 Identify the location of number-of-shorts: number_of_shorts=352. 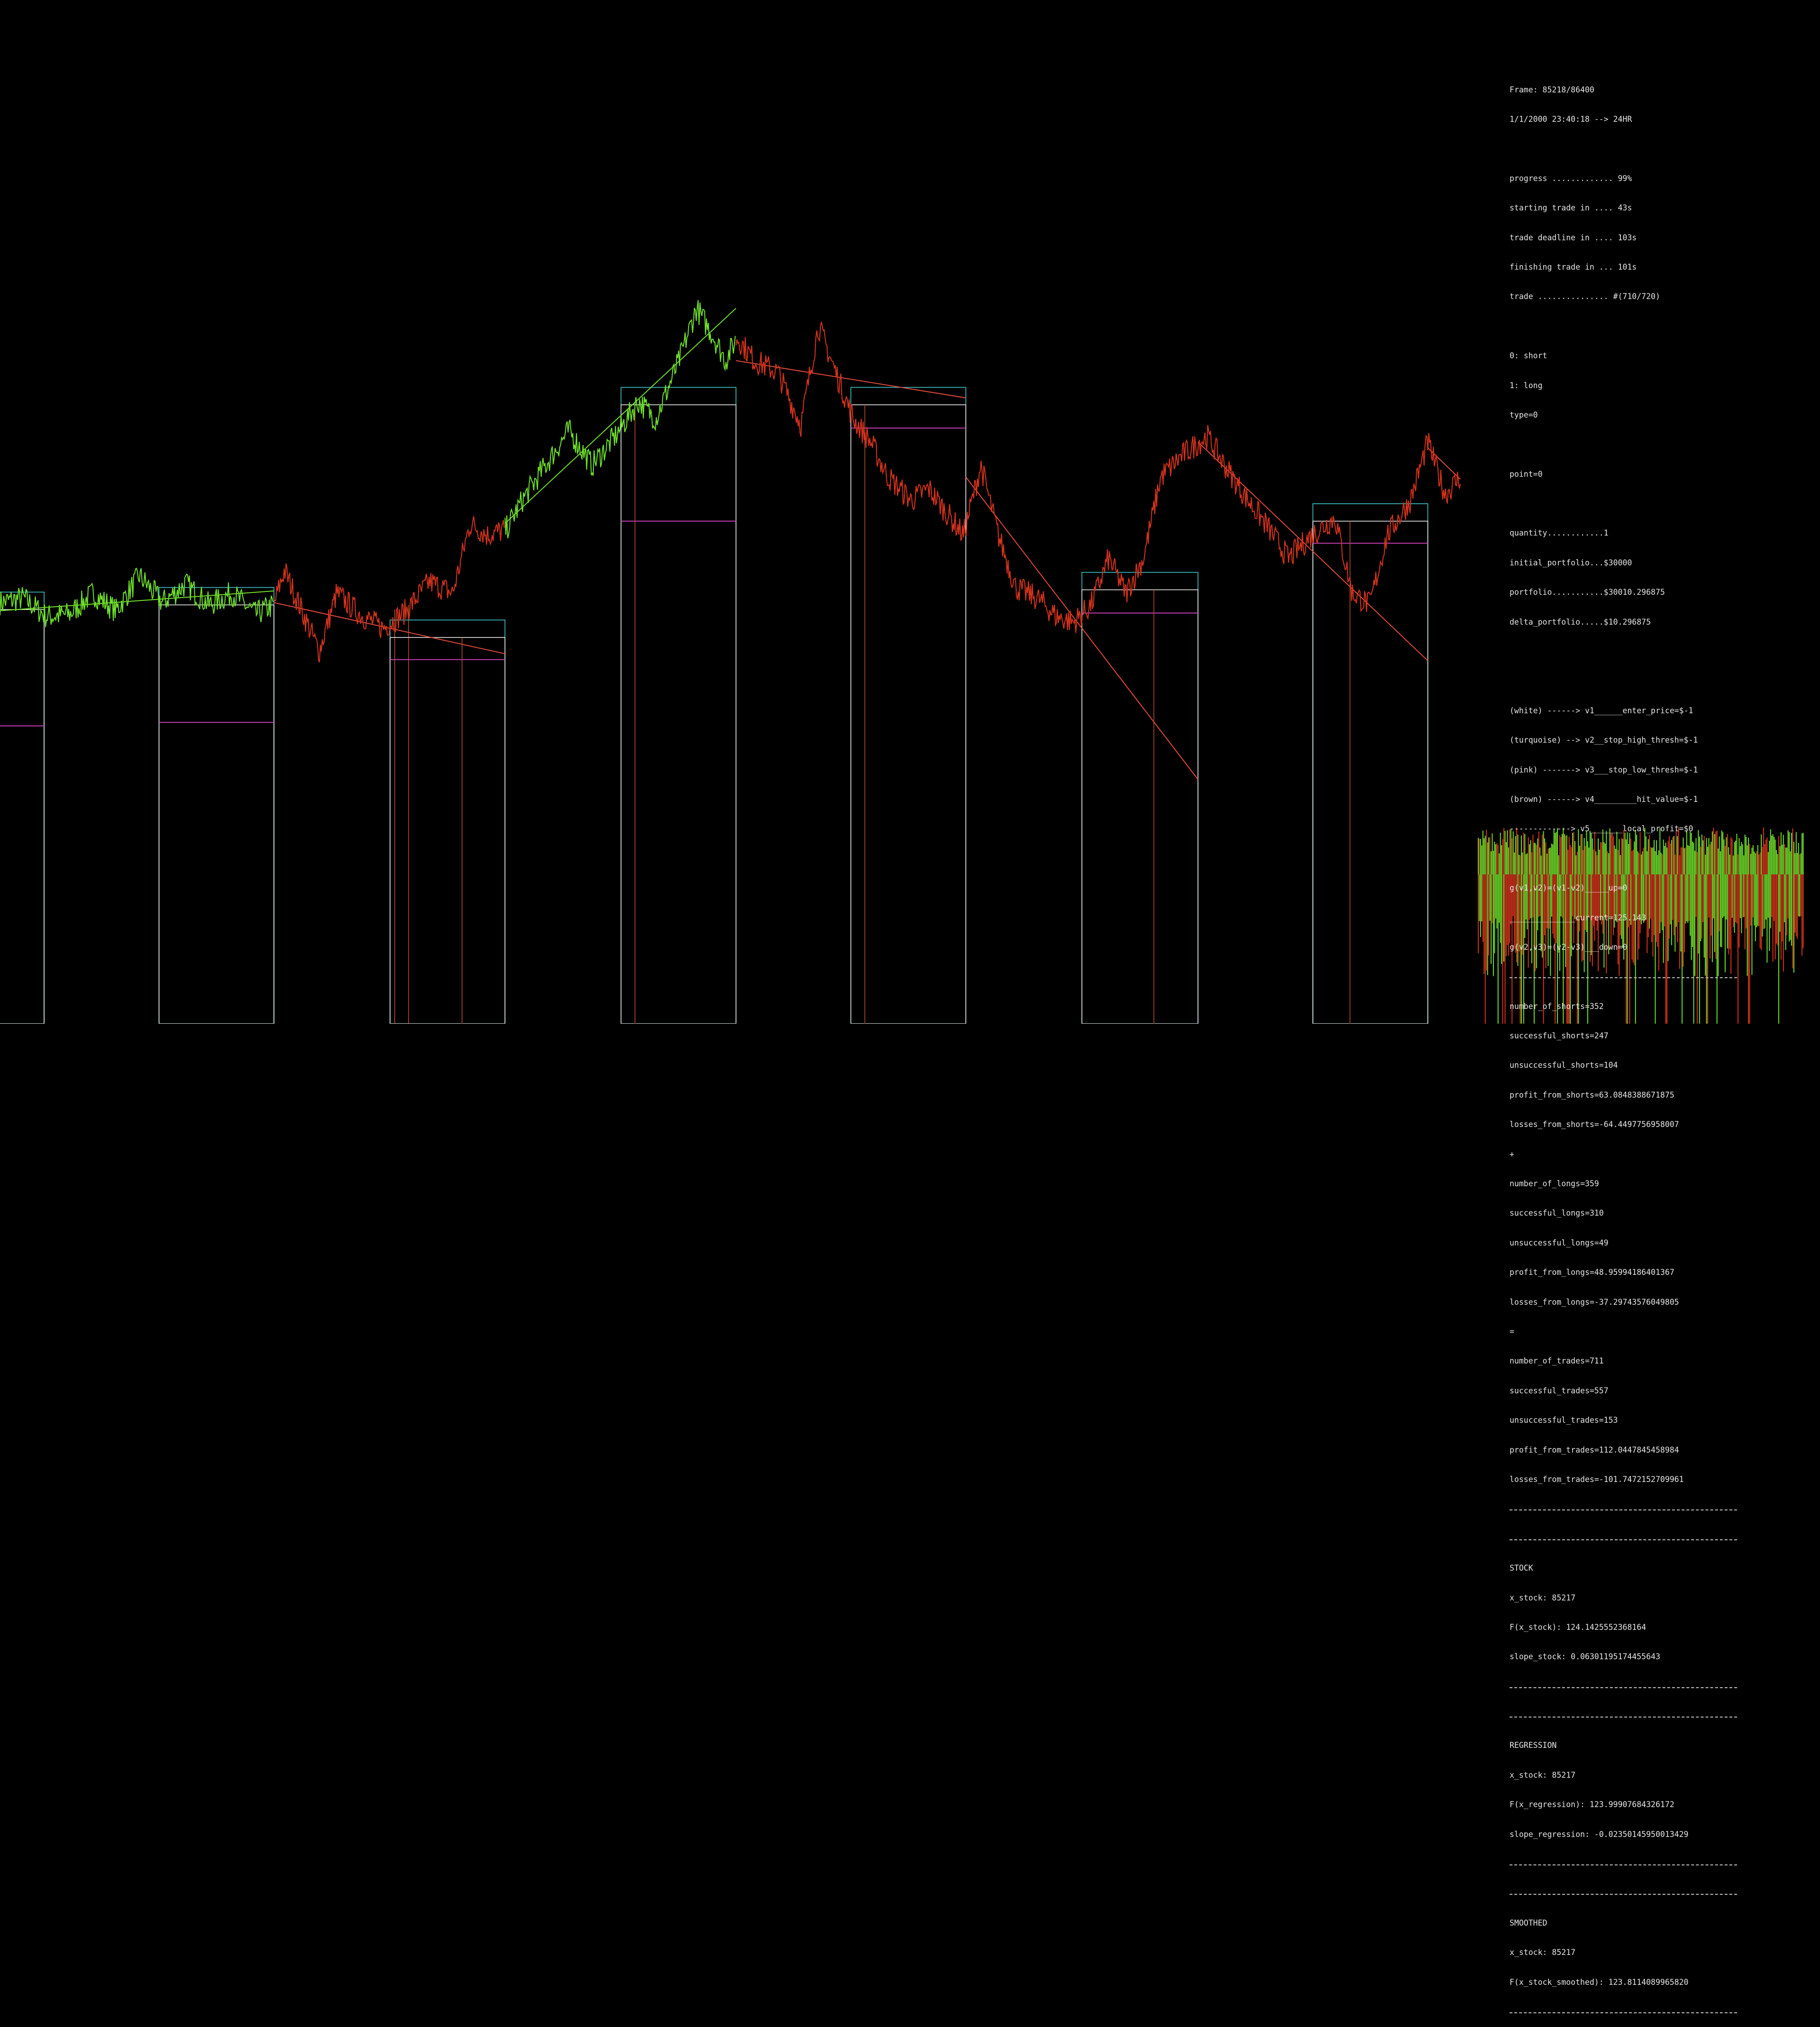
(1557, 1006).